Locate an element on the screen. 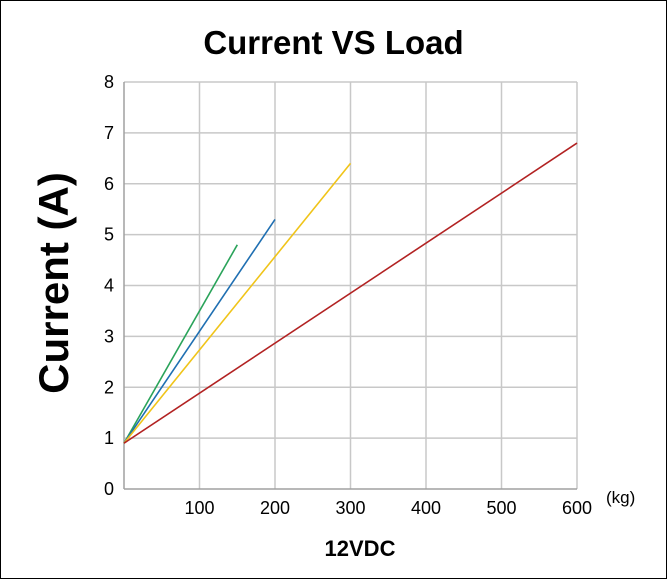  y-tick-label: 3 is located at coordinates (109, 336).